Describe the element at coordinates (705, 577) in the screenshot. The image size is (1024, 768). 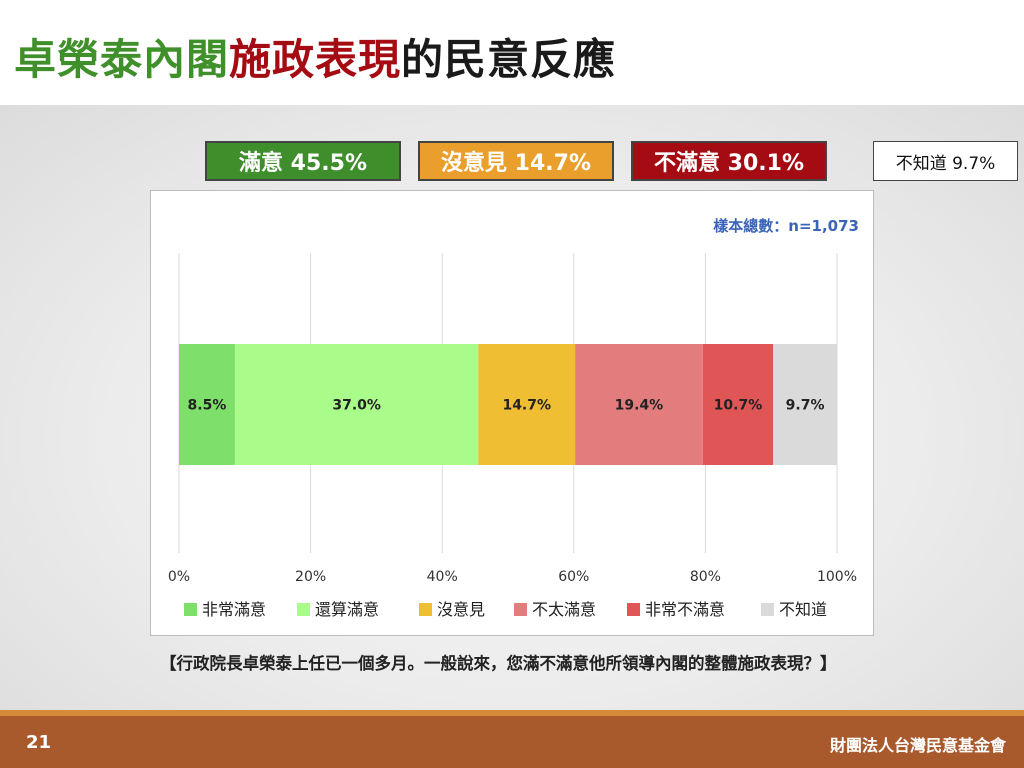
I see `x-tick-label: 80%` at that location.